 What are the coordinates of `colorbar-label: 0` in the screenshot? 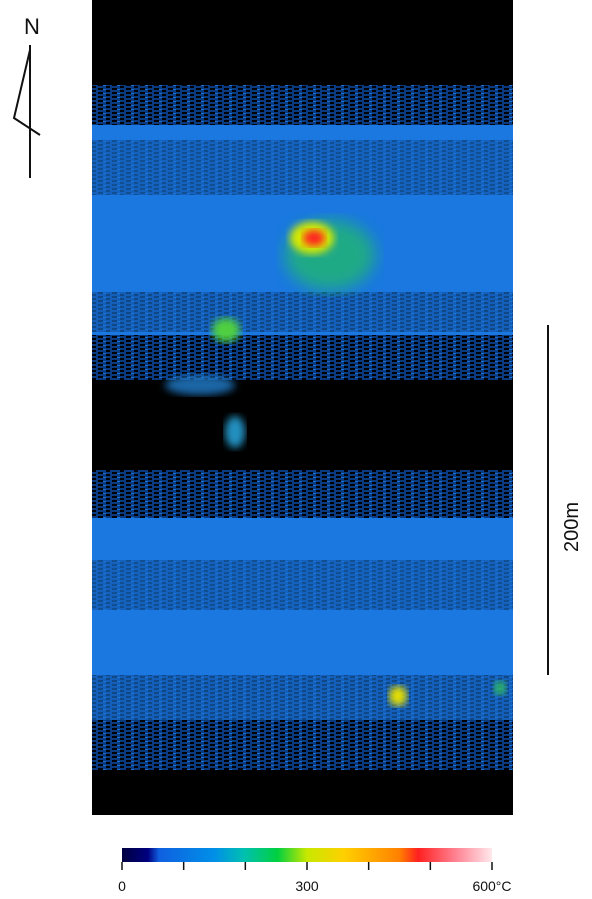 It's located at (122, 886).